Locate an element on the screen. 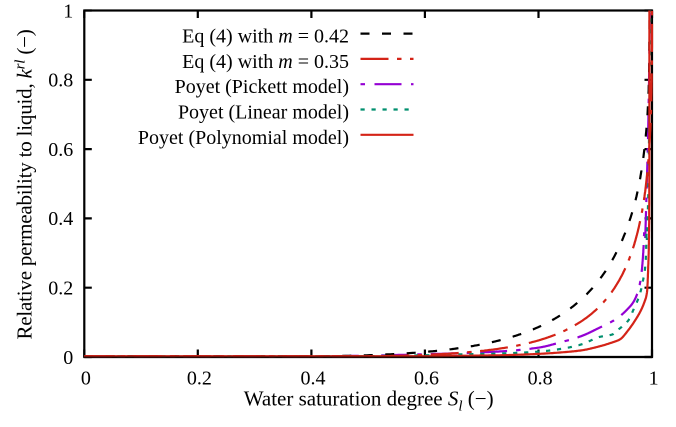  svg-text: Eq (4) with m = 0.35 is located at coordinates (265, 62).